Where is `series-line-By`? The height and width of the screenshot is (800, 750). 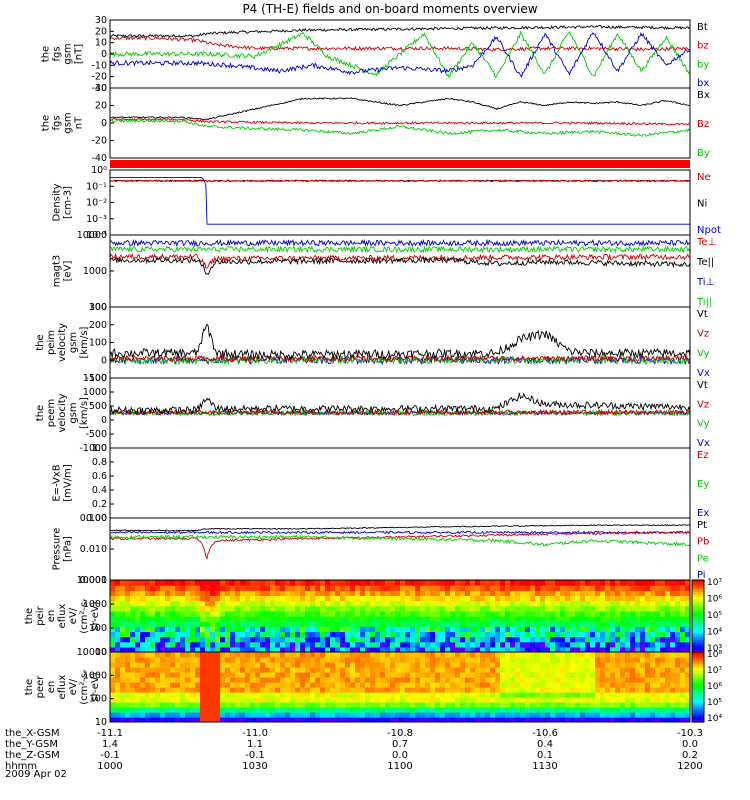 series-line-By is located at coordinates (400, 128).